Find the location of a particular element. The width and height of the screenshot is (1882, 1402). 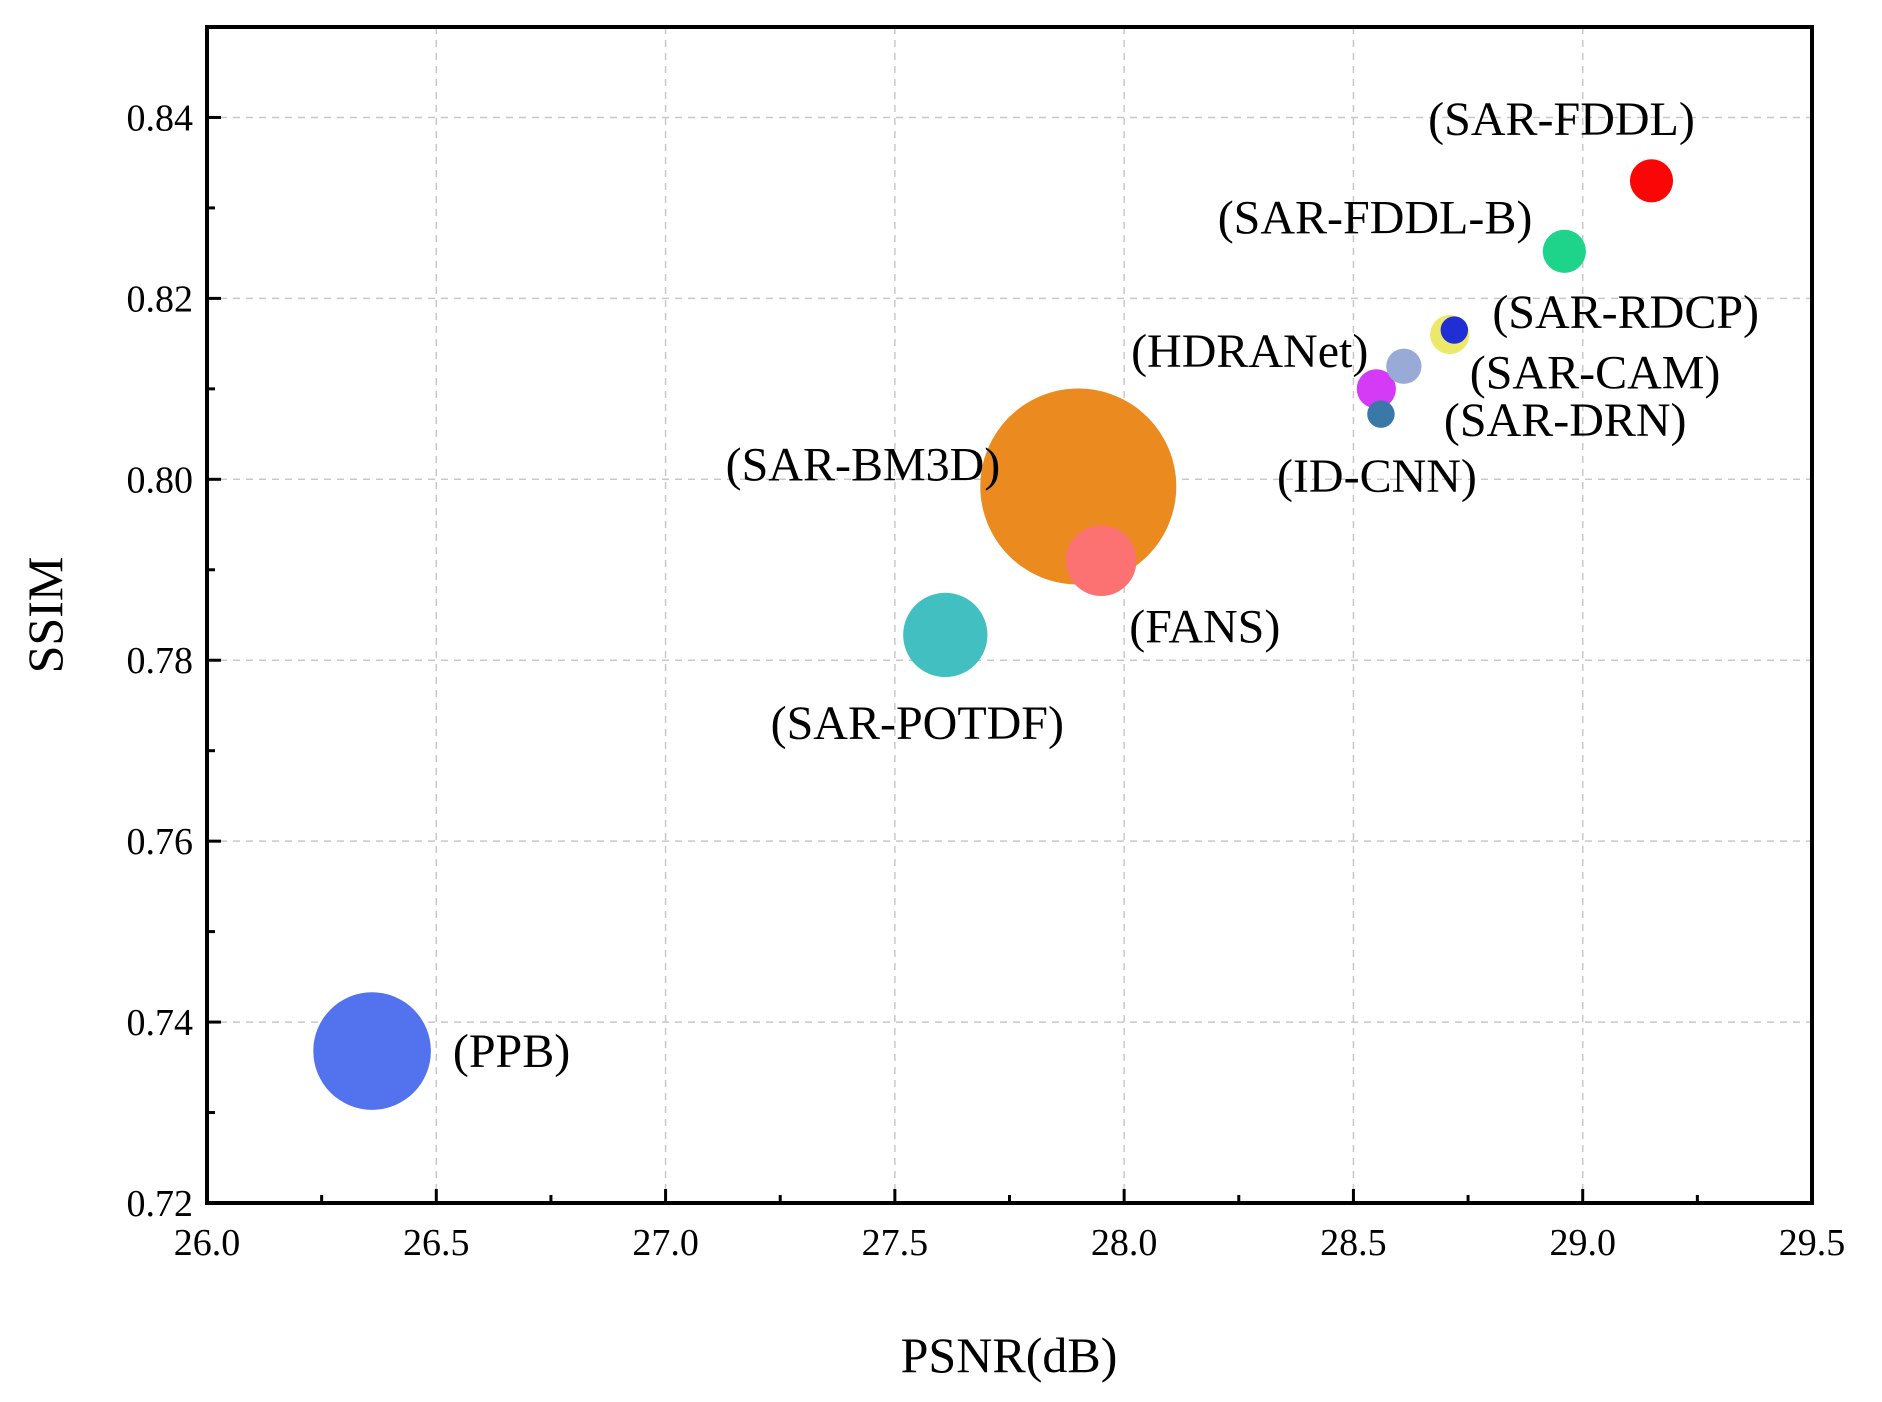

x-tick-label: 29.5 is located at coordinates (1812, 1243).